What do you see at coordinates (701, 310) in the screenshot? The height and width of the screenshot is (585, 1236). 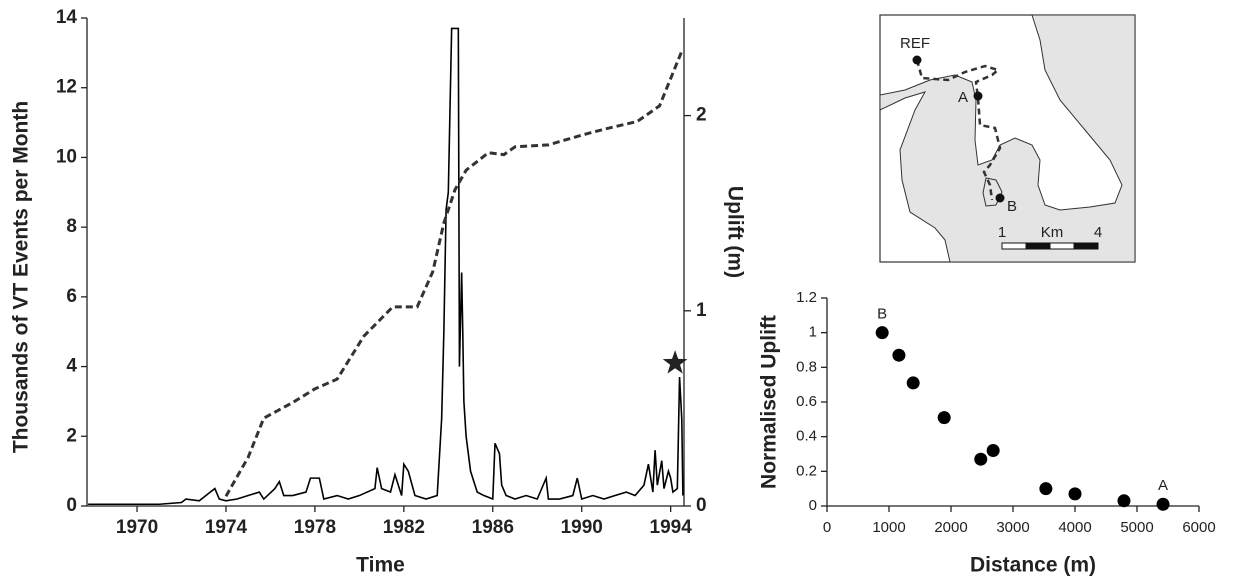 I see `y2-tick-label: 1` at bounding box center [701, 310].